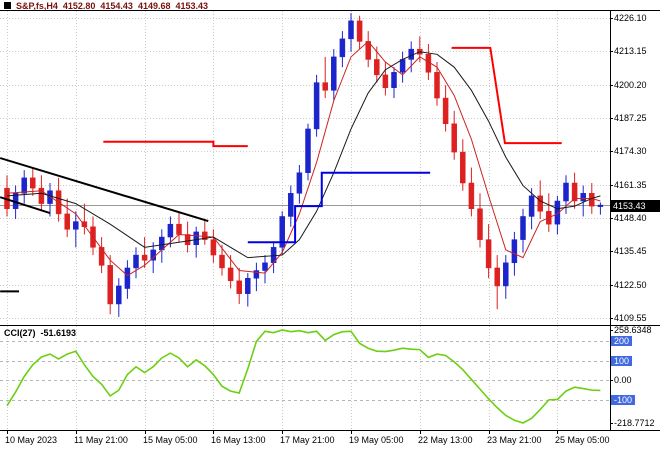  Describe the element at coordinates (7, 5) in the screenshot. I see `chart-symbol-icon` at that location.